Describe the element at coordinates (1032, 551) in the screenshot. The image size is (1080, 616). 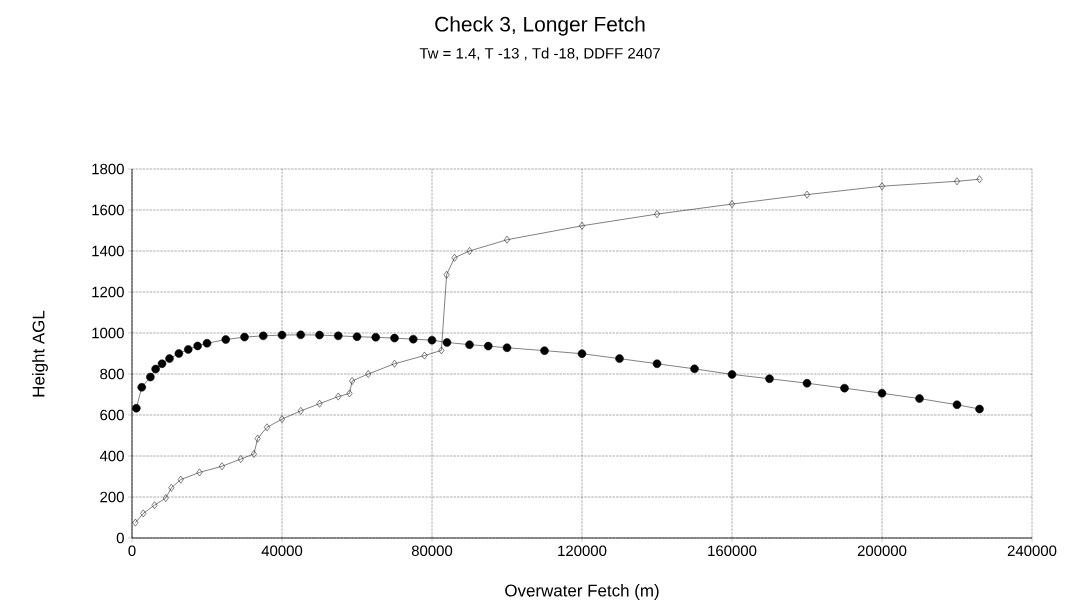
I see `x-tick-label: 240000` at that location.